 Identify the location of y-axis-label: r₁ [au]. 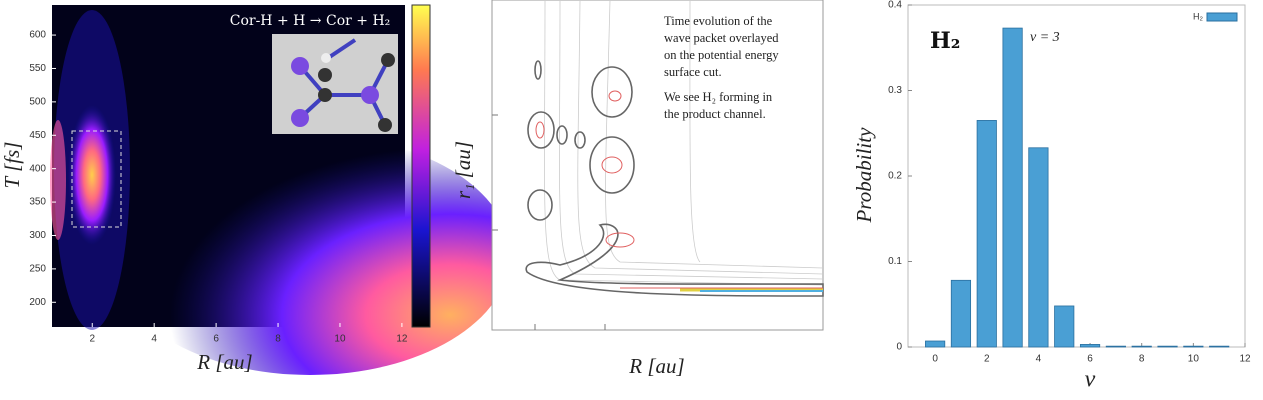
(463, 170).